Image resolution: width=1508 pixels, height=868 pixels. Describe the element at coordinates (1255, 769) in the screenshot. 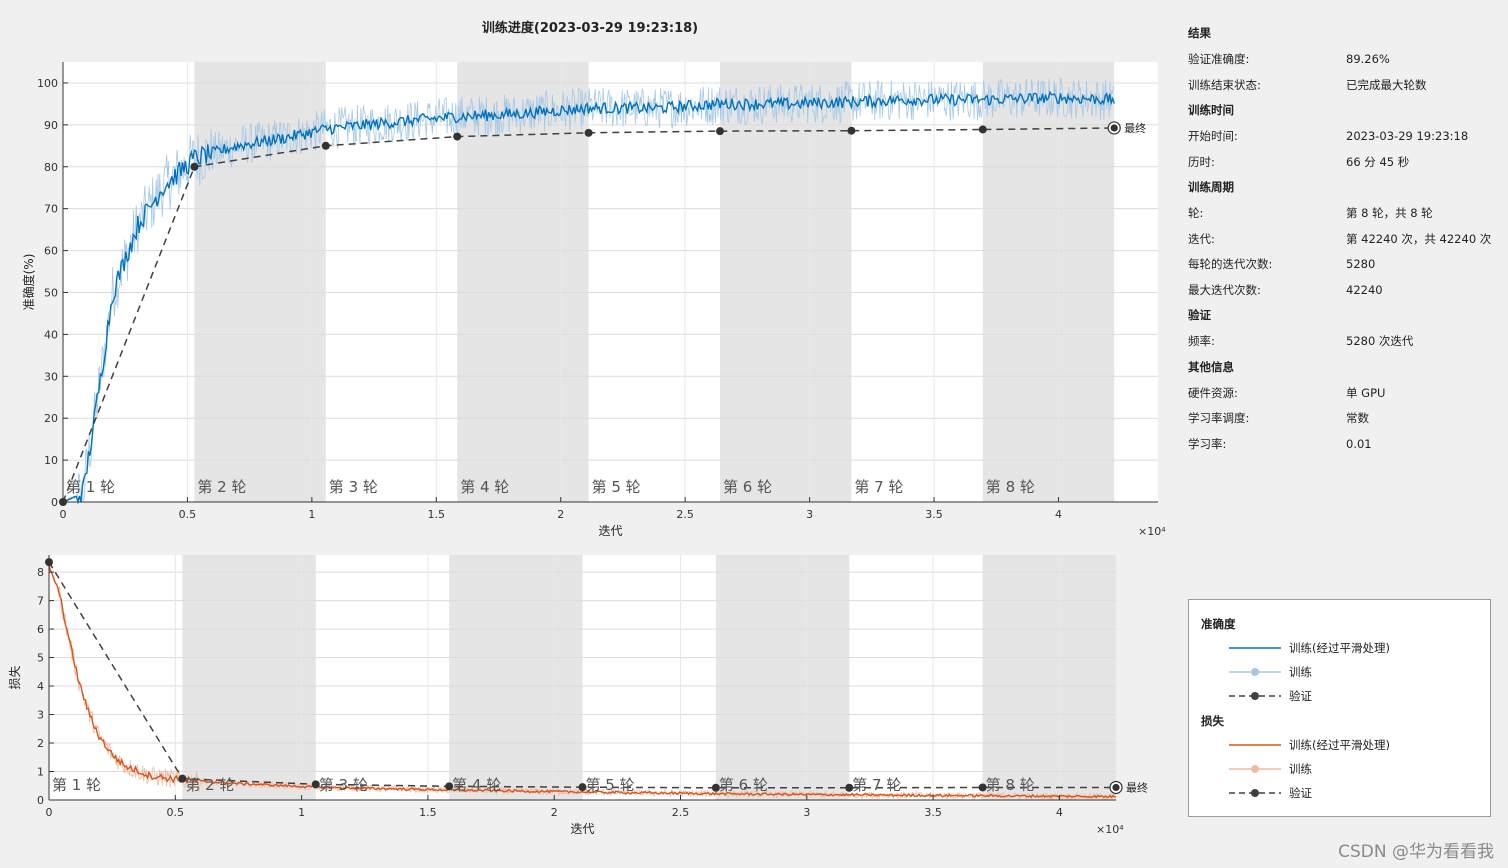

I see `legend-loss-train-swatch` at that location.